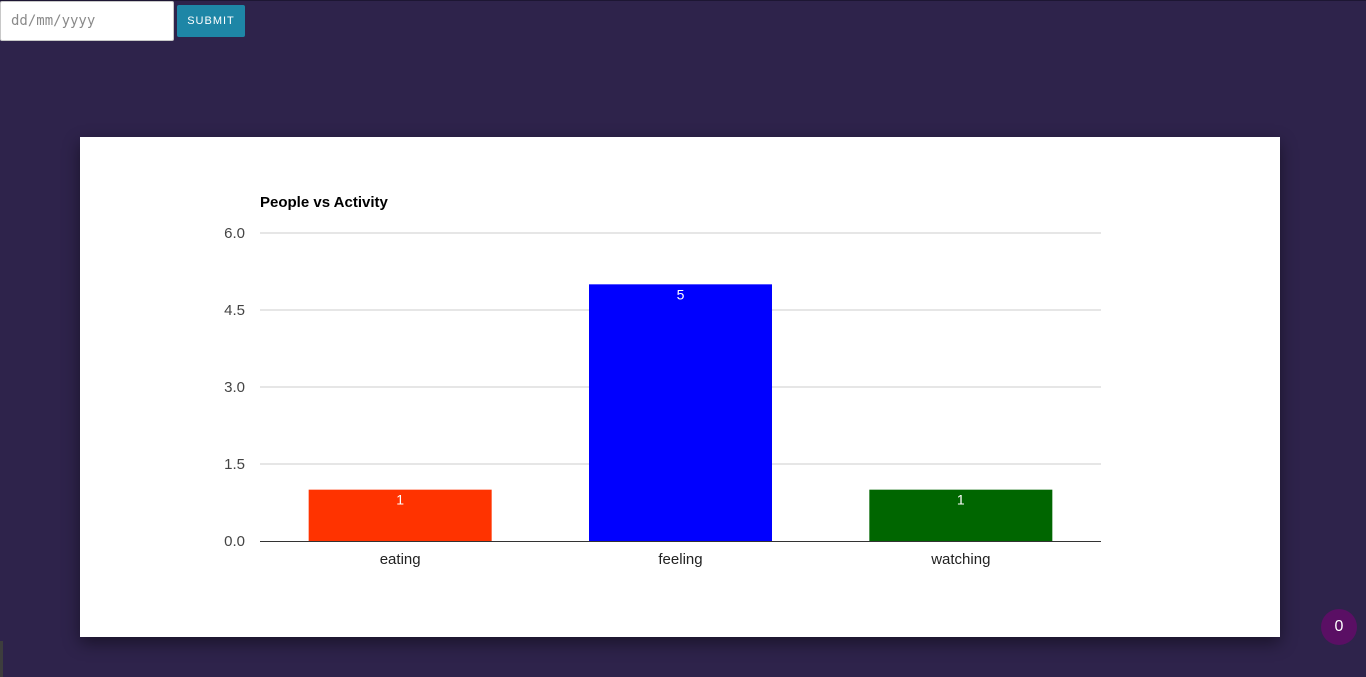  What do you see at coordinates (234, 464) in the screenshot?
I see `y-tick-label: 1.5` at bounding box center [234, 464].